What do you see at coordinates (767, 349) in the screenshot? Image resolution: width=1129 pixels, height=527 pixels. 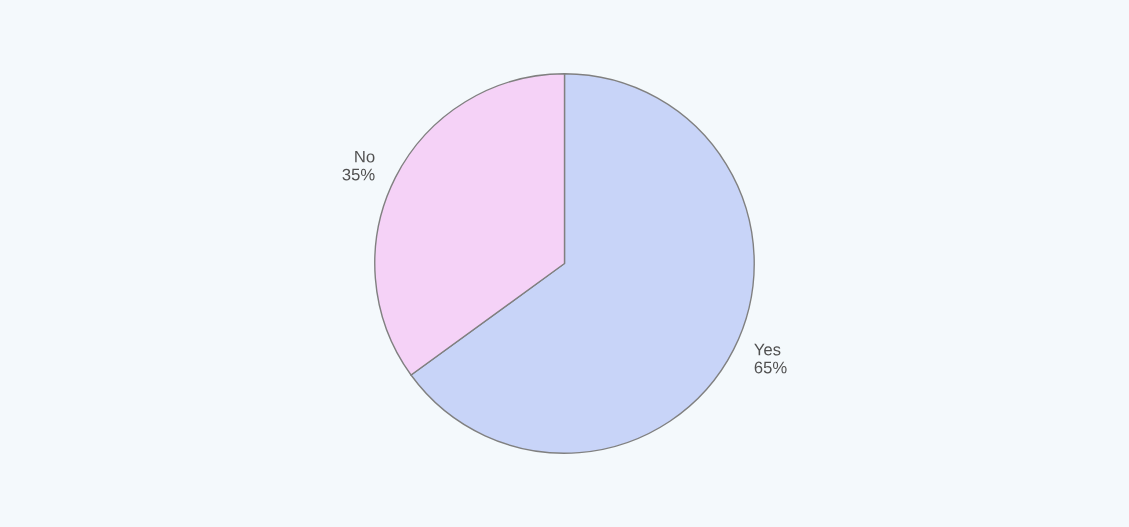 I see `slice-label: Yes` at bounding box center [767, 349].